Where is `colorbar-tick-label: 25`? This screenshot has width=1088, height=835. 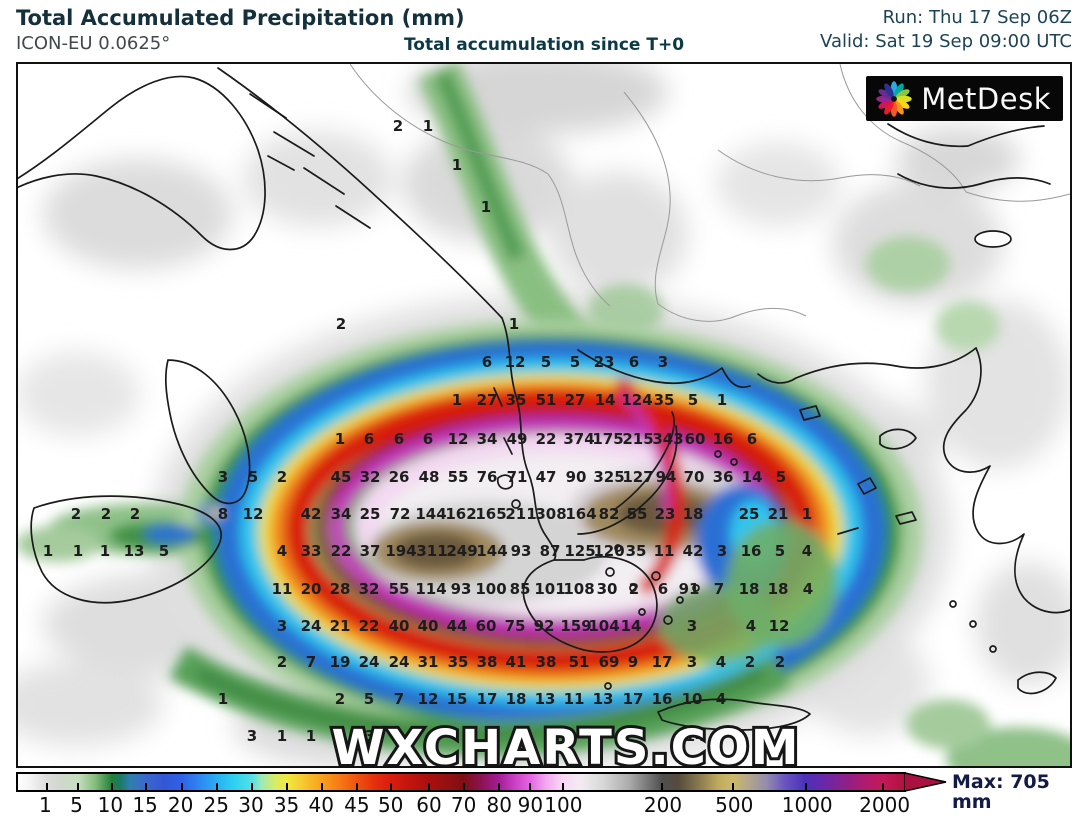 colorbar-tick-label: 25 is located at coordinates (216, 805).